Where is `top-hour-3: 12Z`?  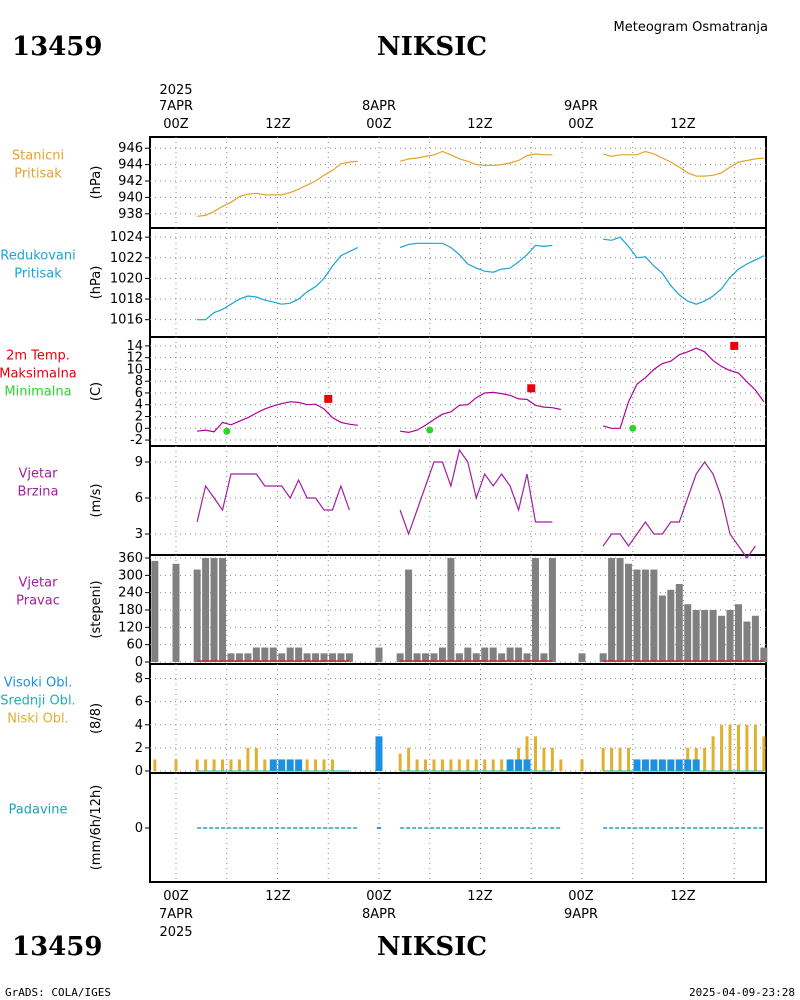 top-hour-3: 12Z is located at coordinates (480, 124).